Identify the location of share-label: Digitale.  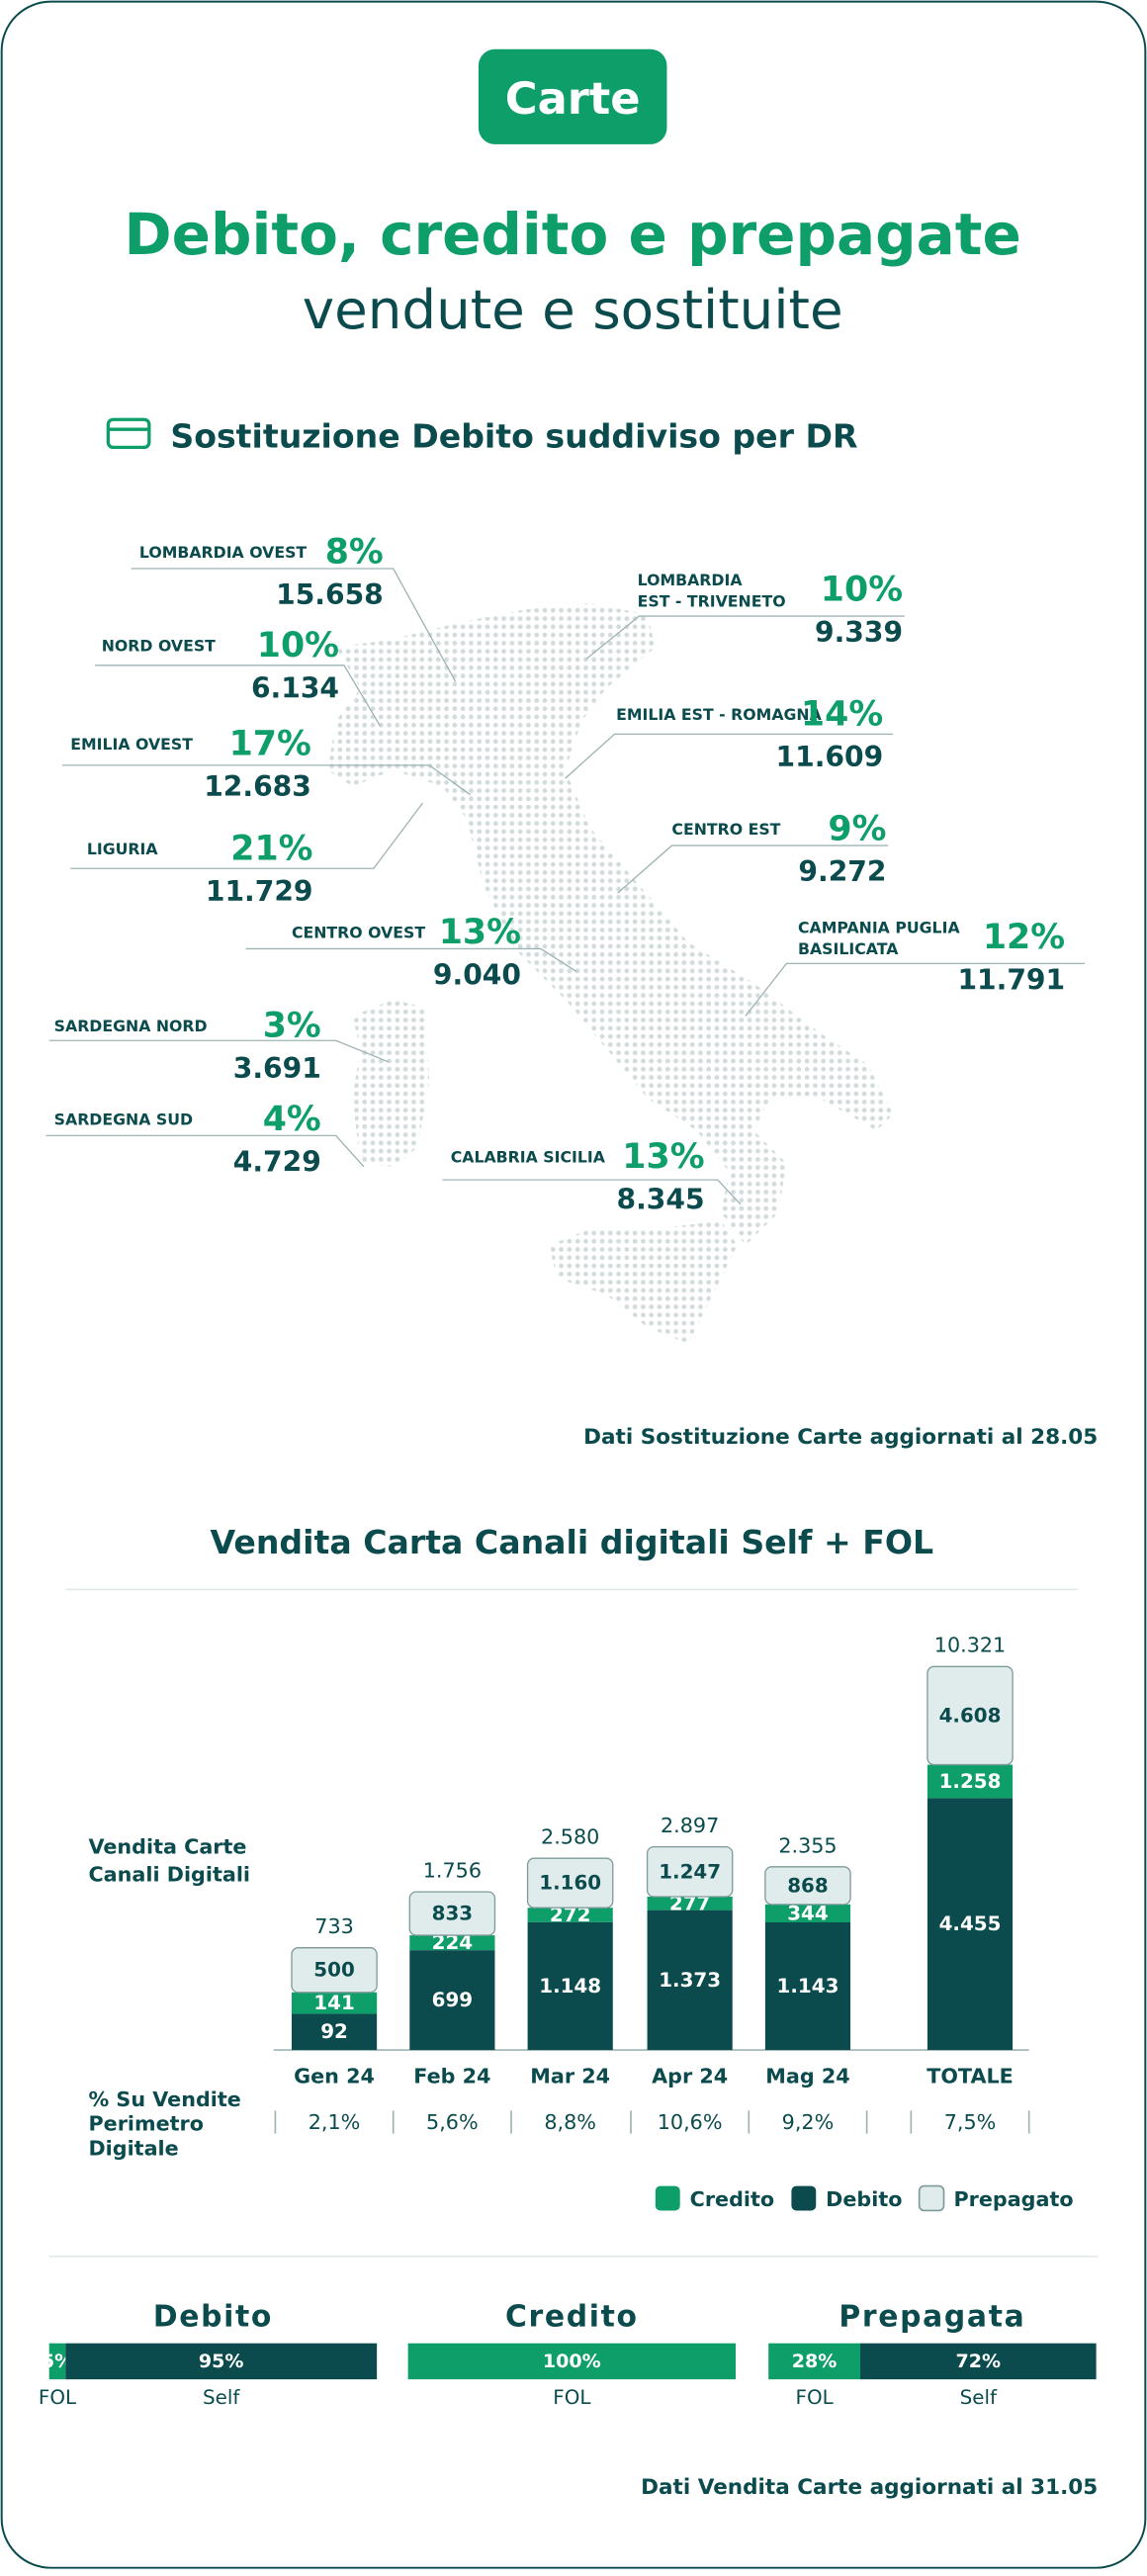
(133, 2148).